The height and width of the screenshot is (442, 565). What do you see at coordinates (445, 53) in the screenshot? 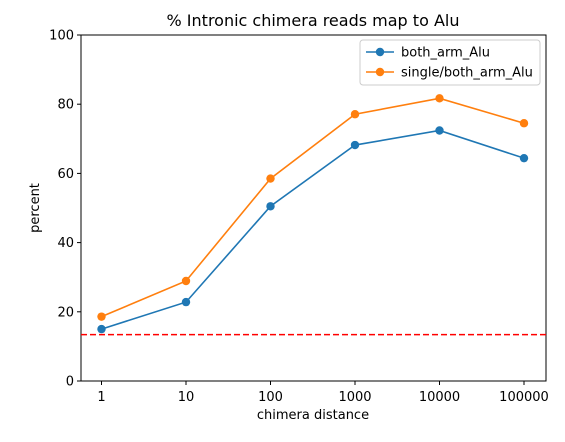
I see `legend-label-1: both_arm_Alu` at bounding box center [445, 53].